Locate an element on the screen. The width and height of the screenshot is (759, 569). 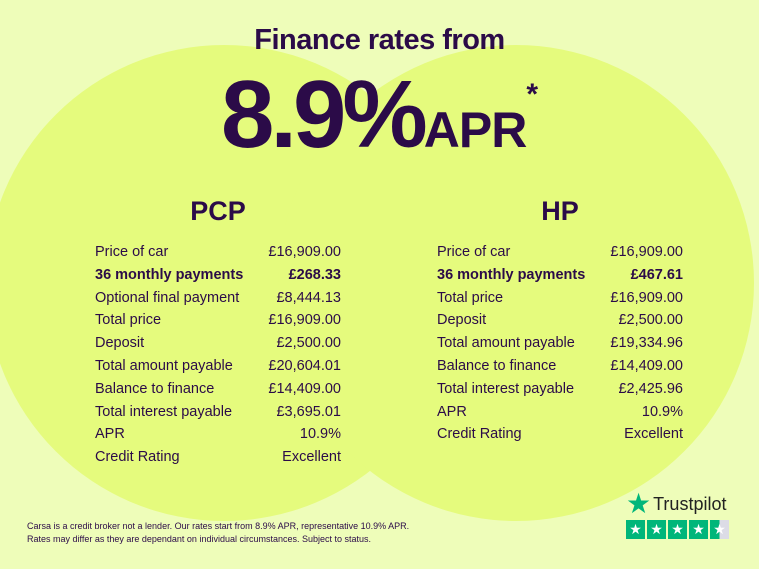
asterisk: * is located at coordinates (532, 94).